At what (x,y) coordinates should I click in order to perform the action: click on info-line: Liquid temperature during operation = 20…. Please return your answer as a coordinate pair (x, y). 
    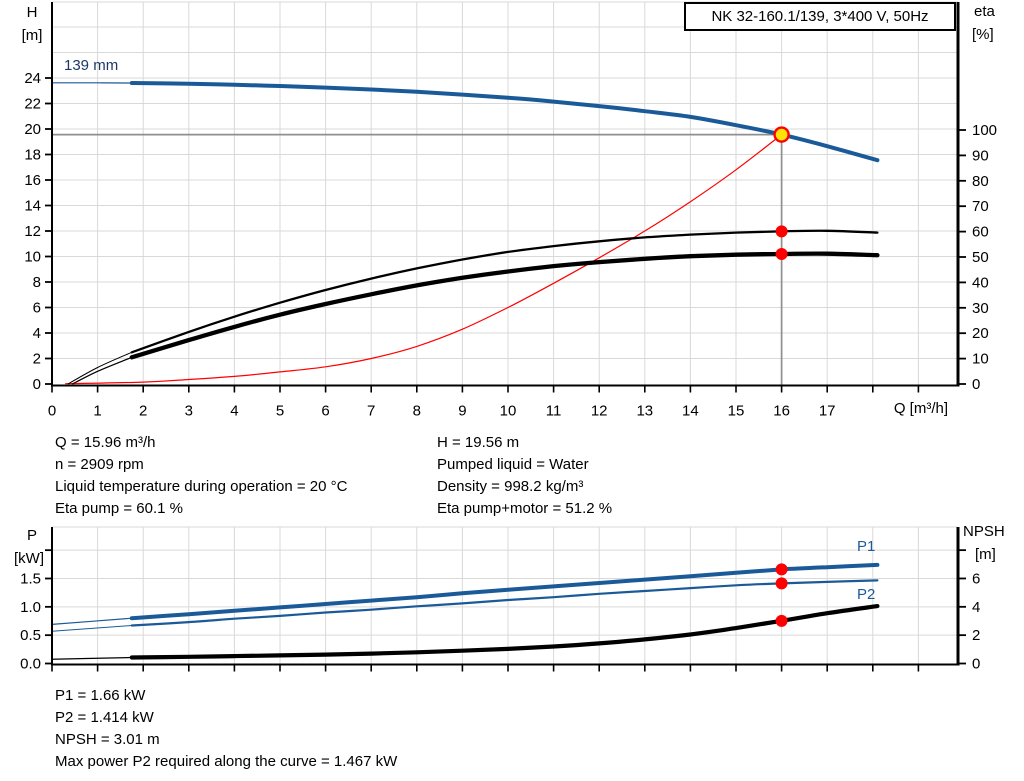
    Looking at the image, I should click on (201, 486).